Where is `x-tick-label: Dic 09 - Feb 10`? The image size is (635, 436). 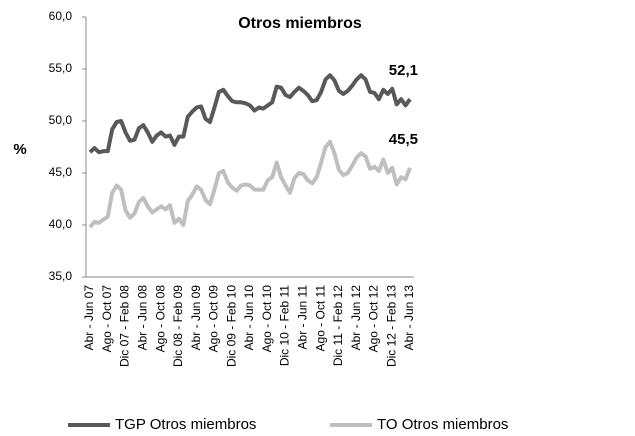
x-tick-label: Dic 09 - Feb 10 is located at coordinates (231, 326).